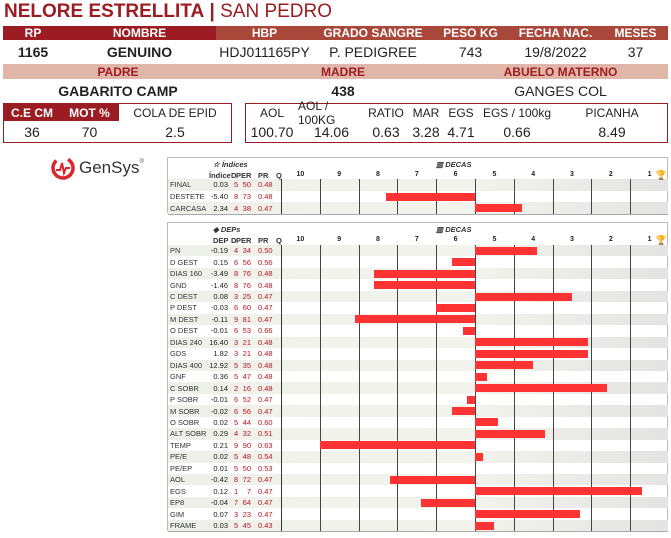 The width and height of the screenshot is (671, 538). Describe the element at coordinates (185, 411) in the screenshot. I see `row-label: M SOBR` at that location.